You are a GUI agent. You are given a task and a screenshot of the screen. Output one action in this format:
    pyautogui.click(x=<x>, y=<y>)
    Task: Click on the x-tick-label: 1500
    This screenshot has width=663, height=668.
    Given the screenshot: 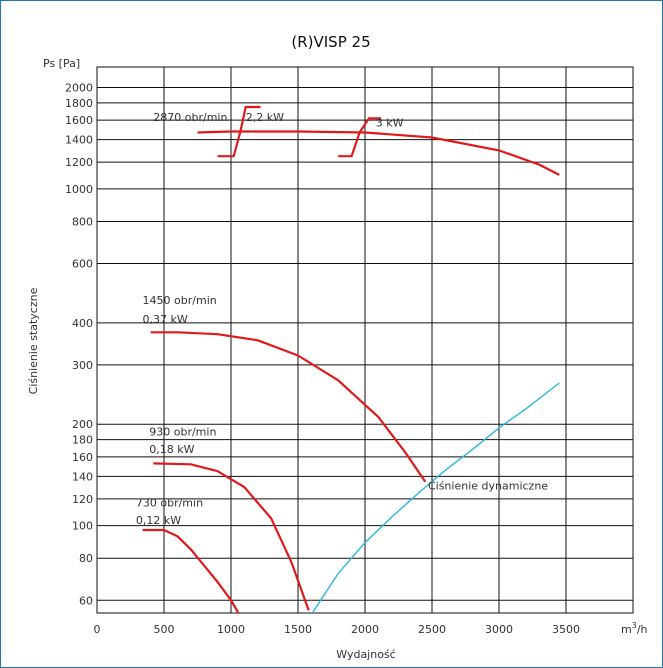 What is the action you would take?
    pyautogui.click(x=298, y=629)
    